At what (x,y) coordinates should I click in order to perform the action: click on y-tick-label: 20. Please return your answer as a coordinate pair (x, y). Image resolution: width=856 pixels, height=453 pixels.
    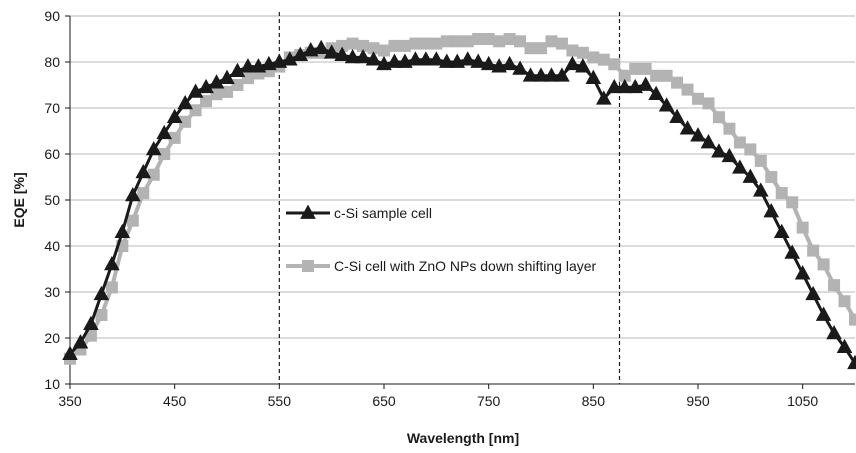
    Looking at the image, I should click on (52, 338).